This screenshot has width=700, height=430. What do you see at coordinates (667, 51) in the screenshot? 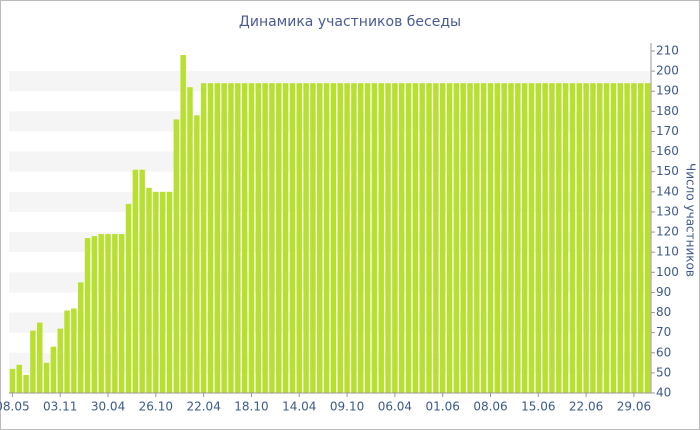
I see `y-tick-label: 210` at bounding box center [667, 51].